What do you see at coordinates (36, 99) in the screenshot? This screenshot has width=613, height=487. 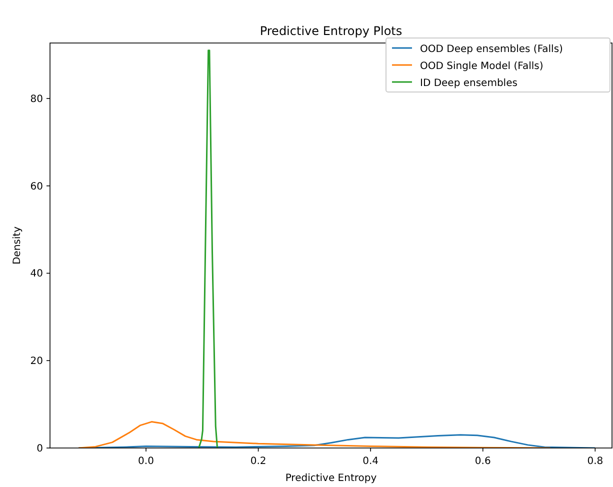 I see `y-tick-label: 80` at bounding box center [36, 99].